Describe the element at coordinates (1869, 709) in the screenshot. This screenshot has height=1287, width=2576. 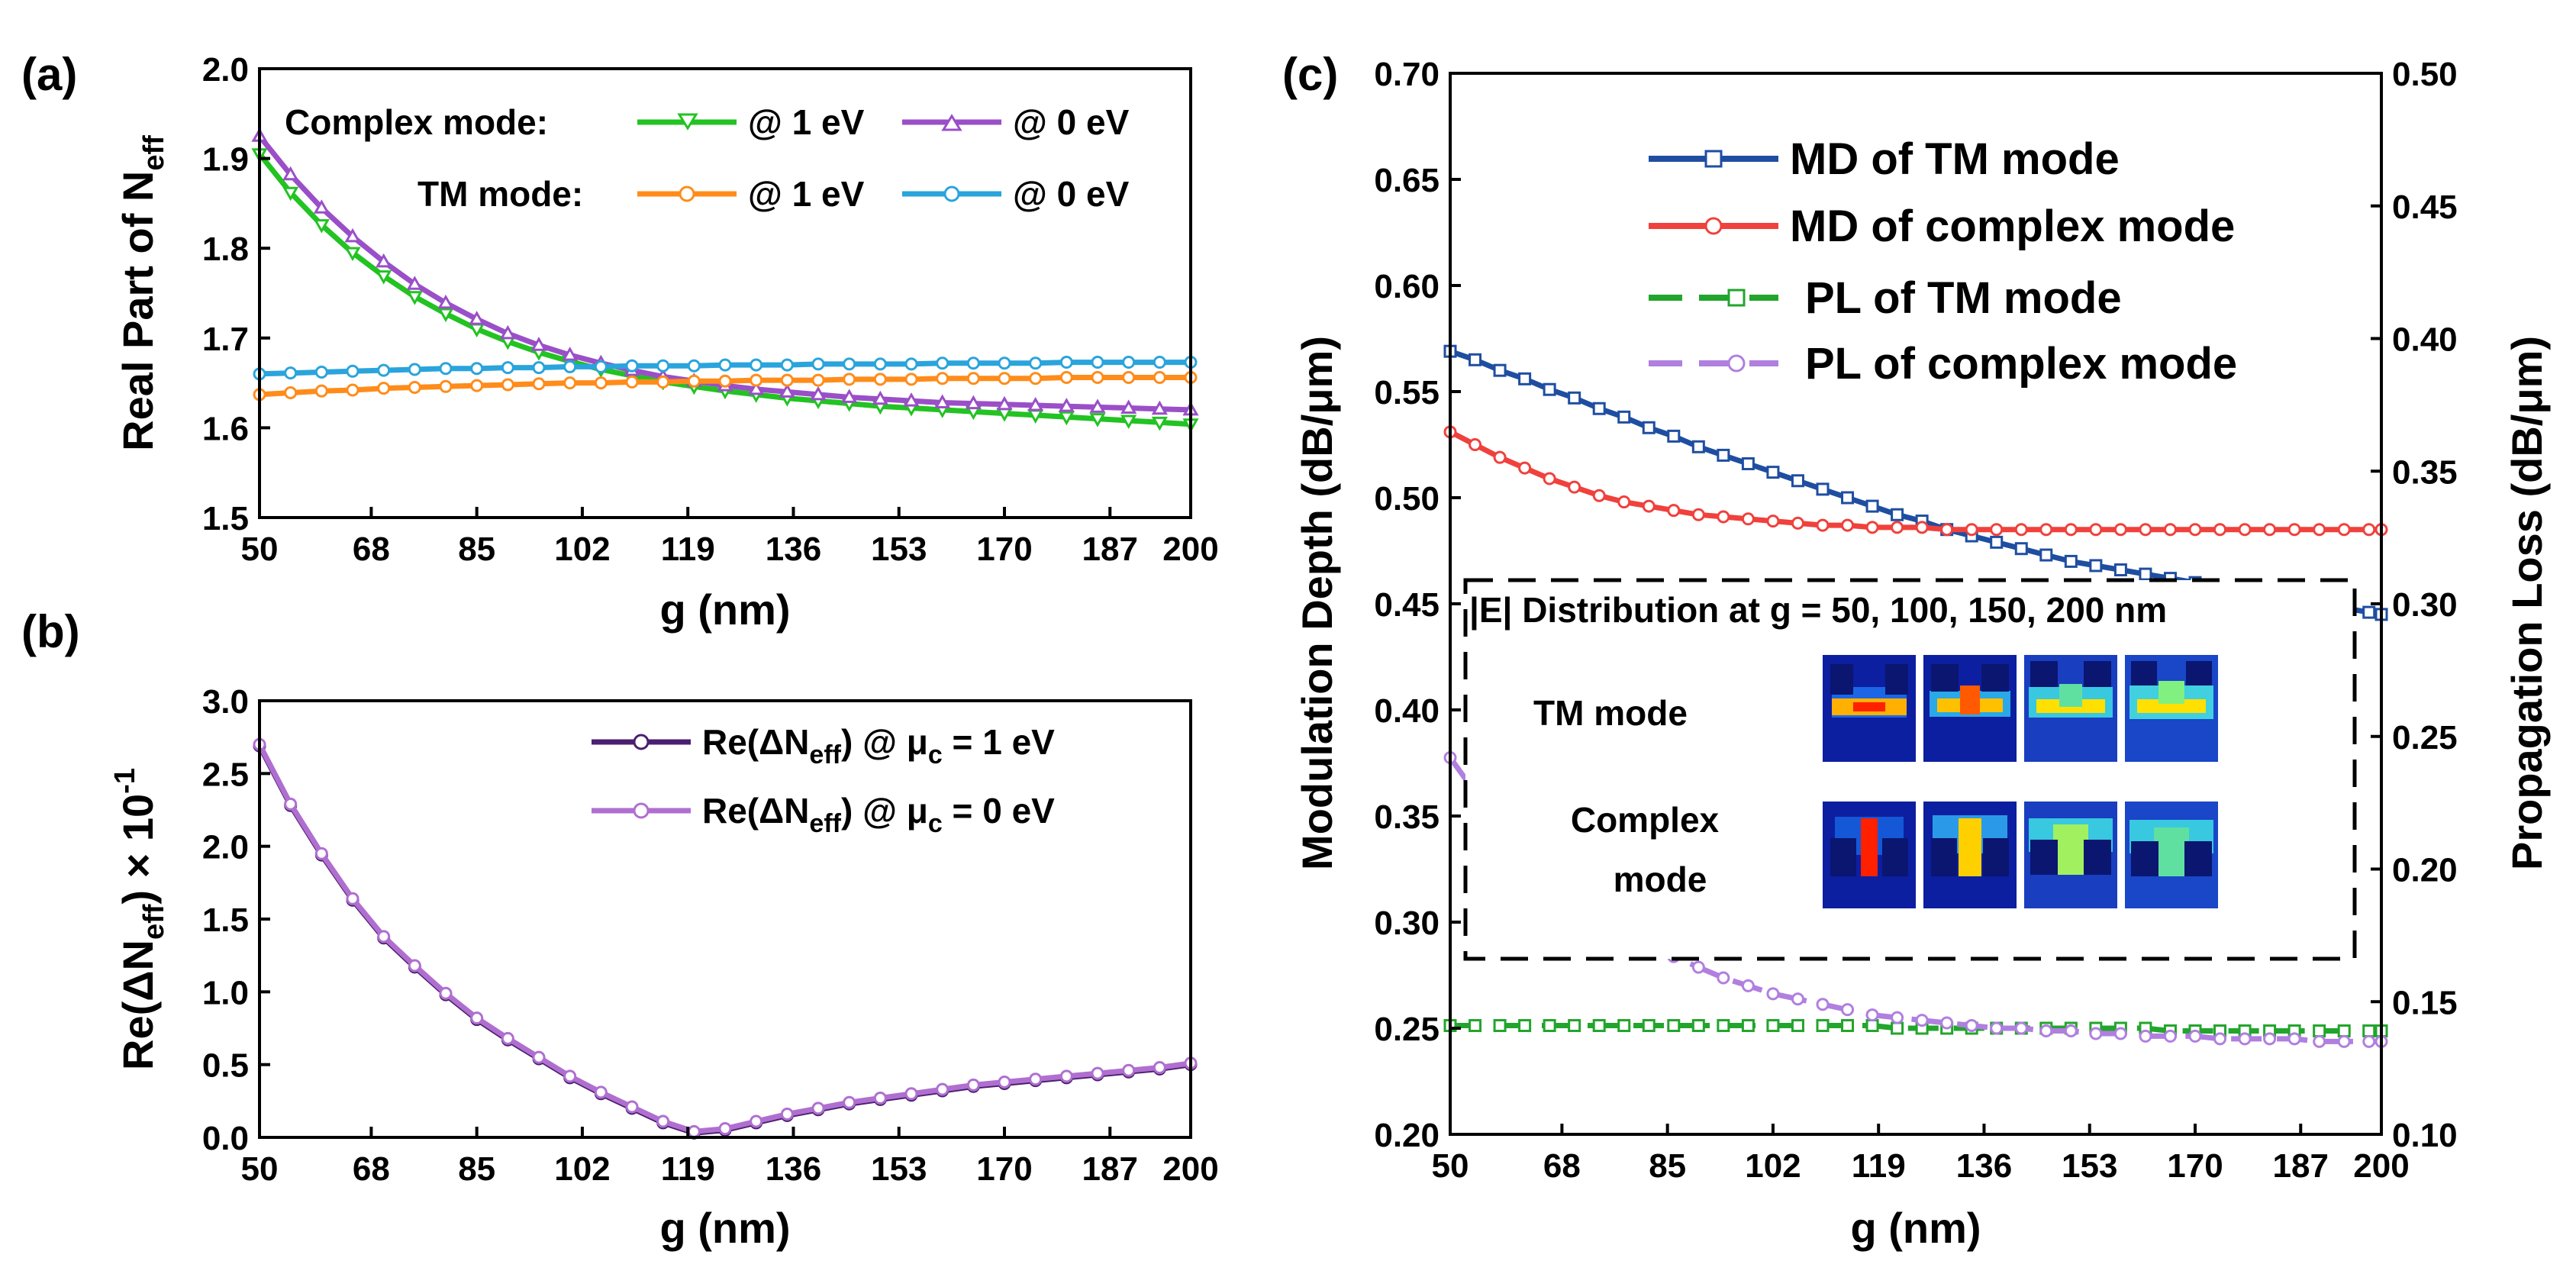
I see `tm-mode-field-map-g50` at that location.